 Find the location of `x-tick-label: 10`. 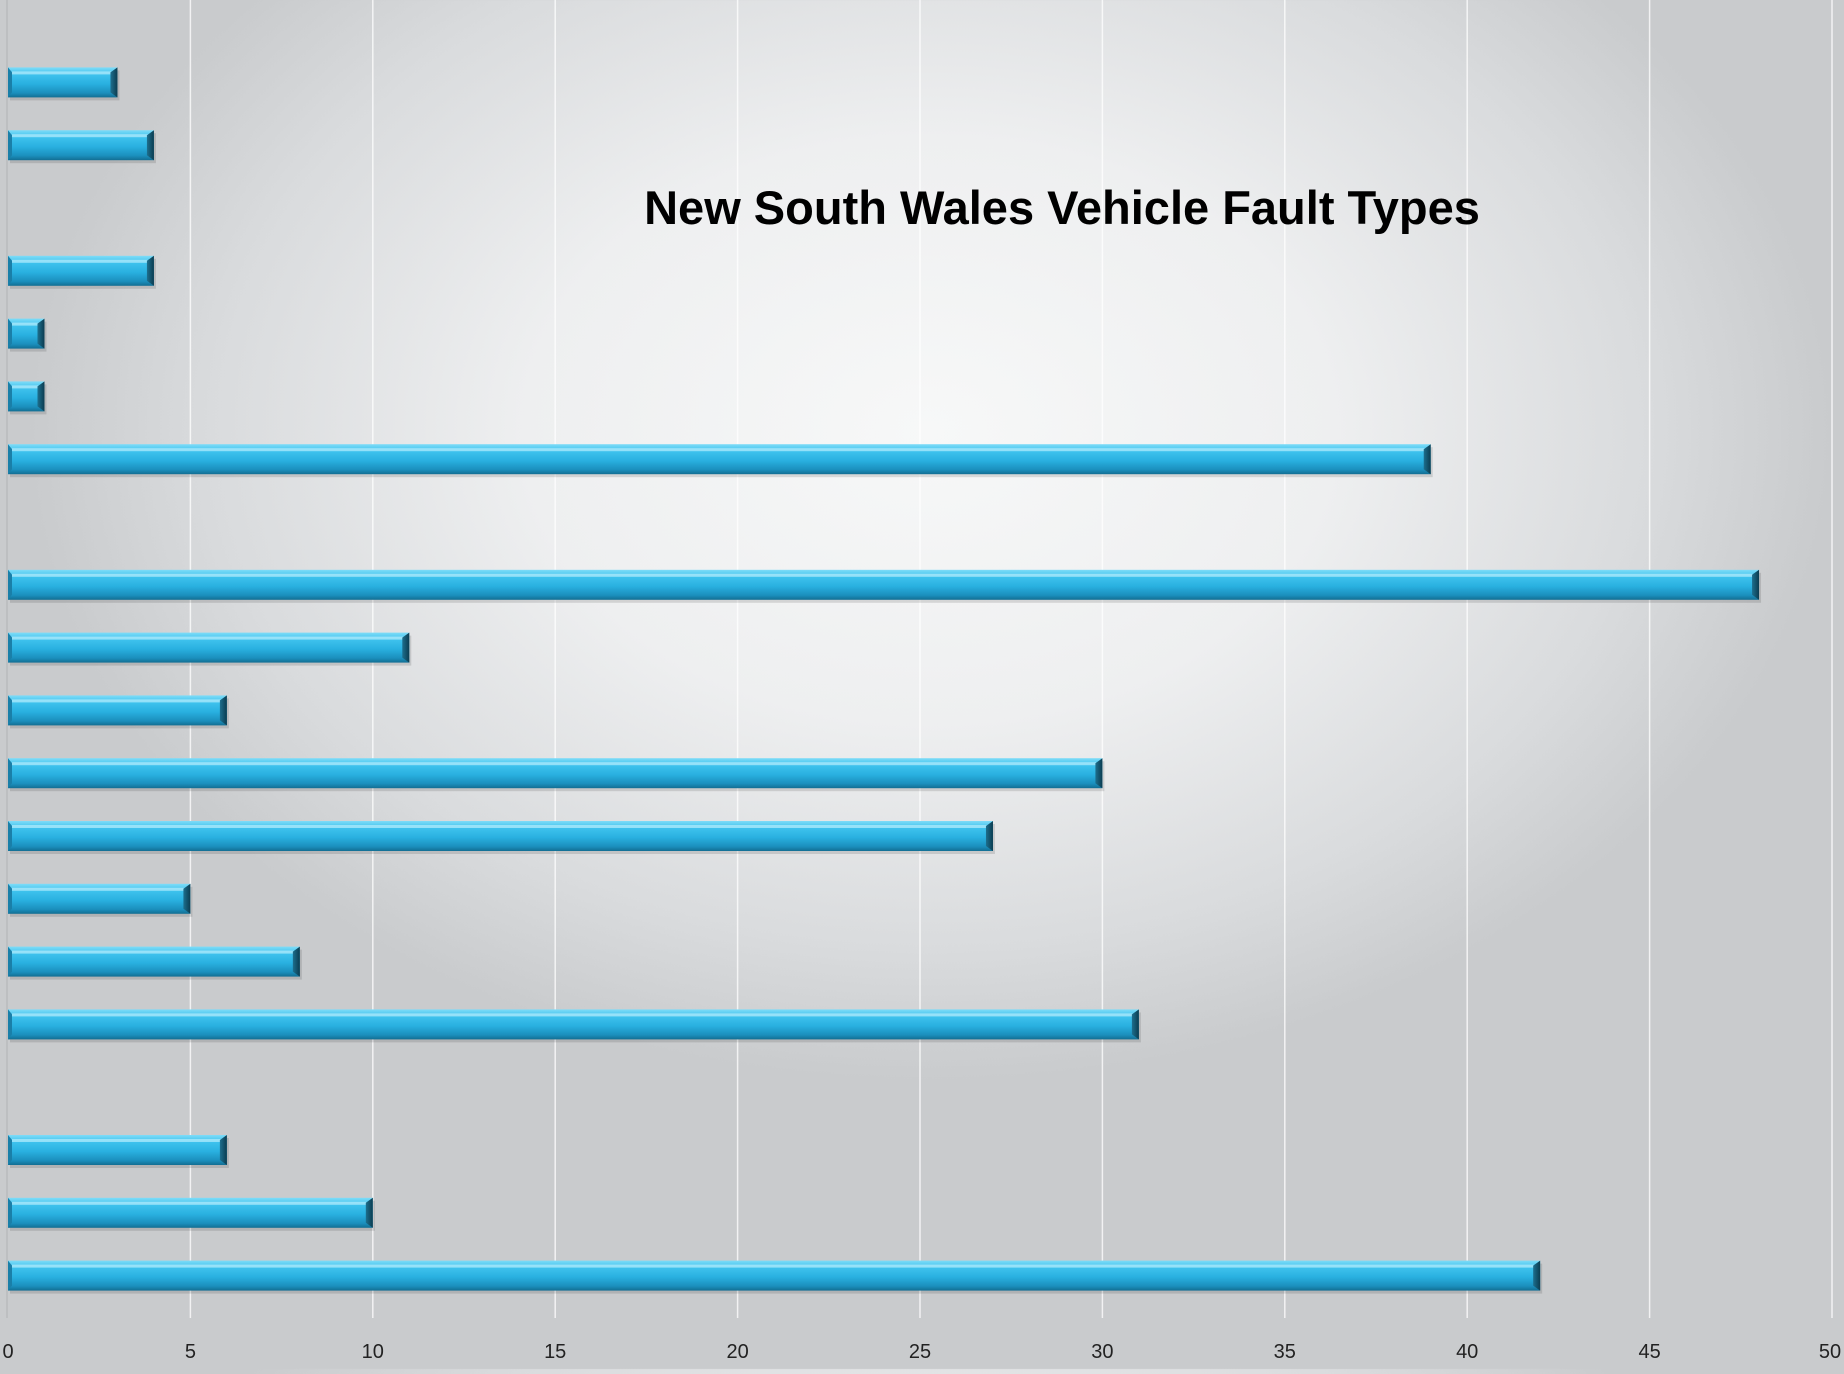

x-tick-label: 10 is located at coordinates (373, 1352).